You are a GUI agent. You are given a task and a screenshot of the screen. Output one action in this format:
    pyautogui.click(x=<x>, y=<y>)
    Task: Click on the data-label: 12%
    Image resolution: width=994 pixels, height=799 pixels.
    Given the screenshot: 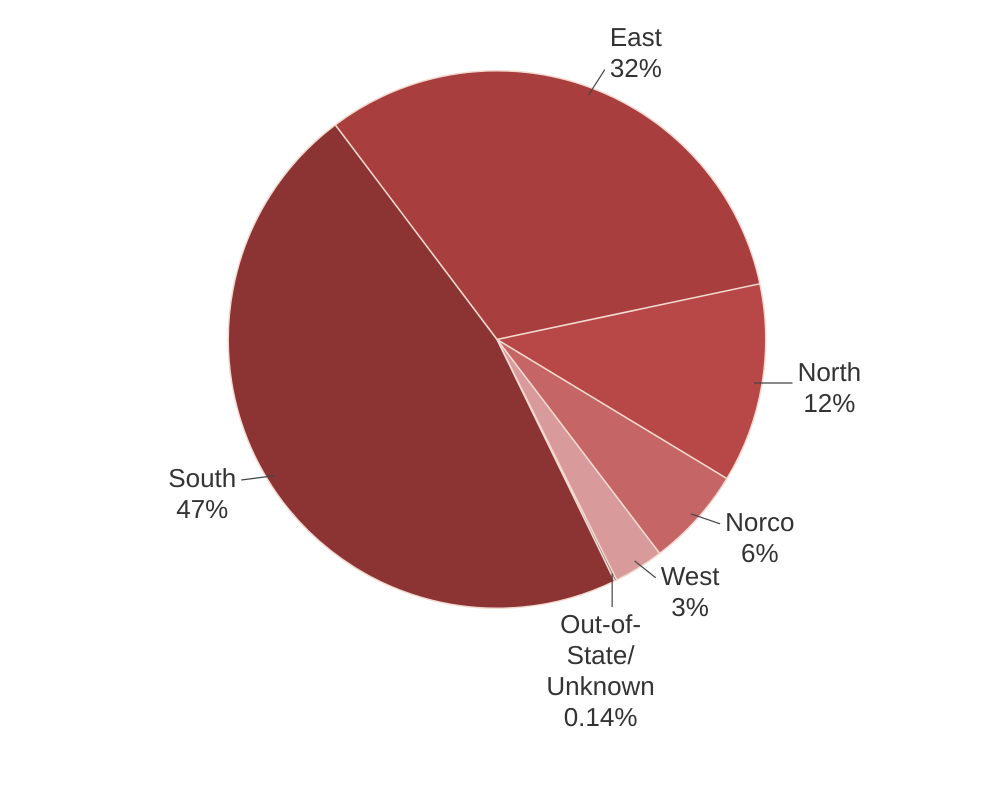 What is the action you would take?
    pyautogui.click(x=829, y=403)
    